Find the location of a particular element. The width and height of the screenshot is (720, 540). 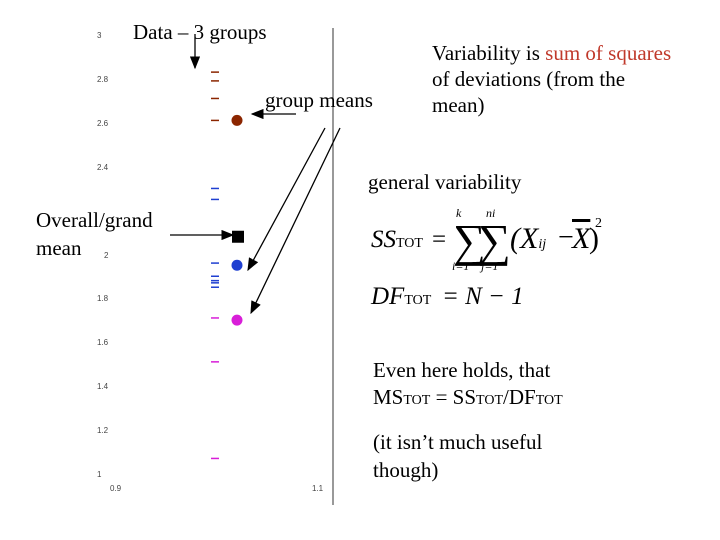

ss-exponent: 2 is located at coordinates (598, 224).